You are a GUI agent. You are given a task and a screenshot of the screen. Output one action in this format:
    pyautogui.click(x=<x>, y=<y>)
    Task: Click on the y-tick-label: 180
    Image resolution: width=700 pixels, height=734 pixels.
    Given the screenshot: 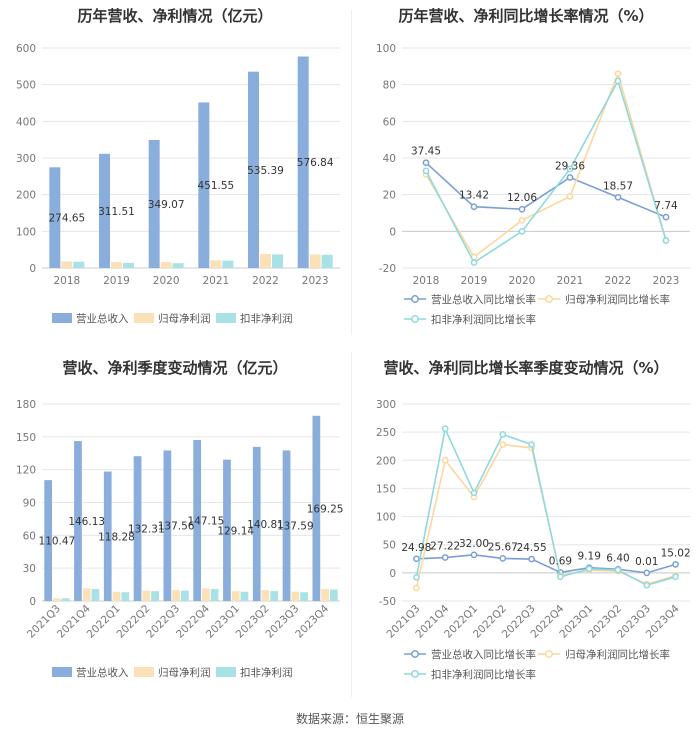 What is the action you would take?
    pyautogui.click(x=26, y=405)
    